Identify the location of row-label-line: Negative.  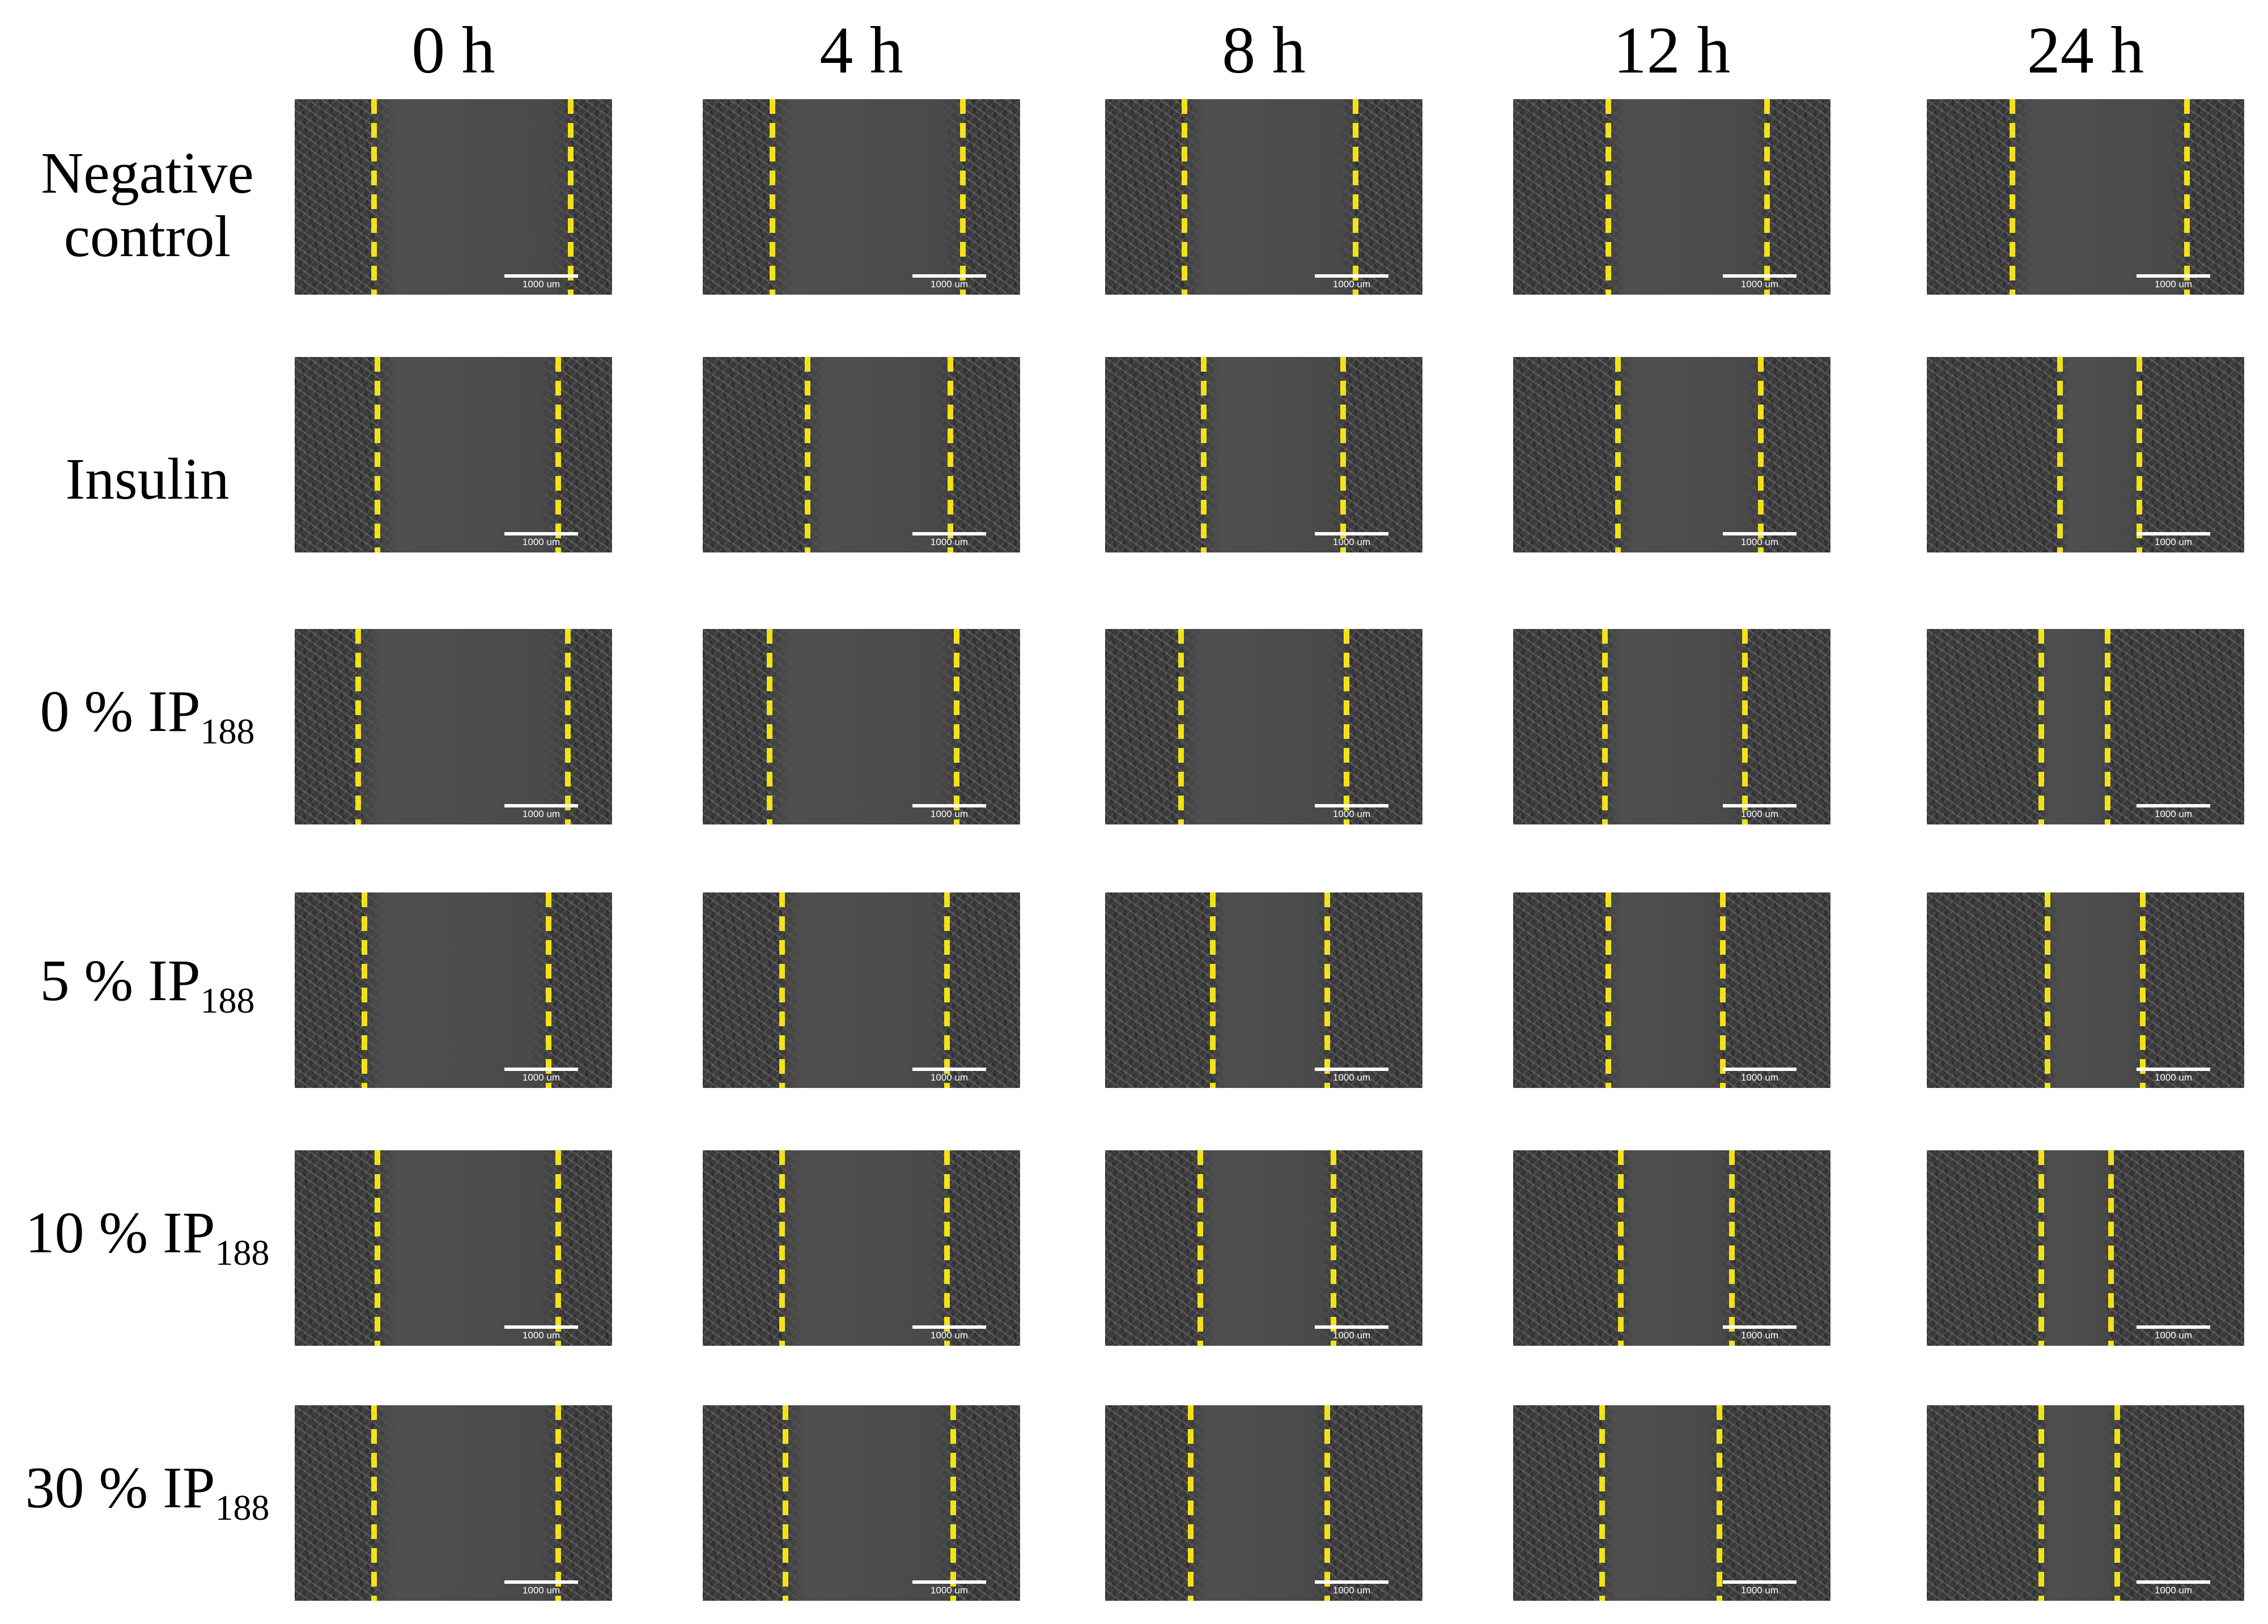
(148, 173).